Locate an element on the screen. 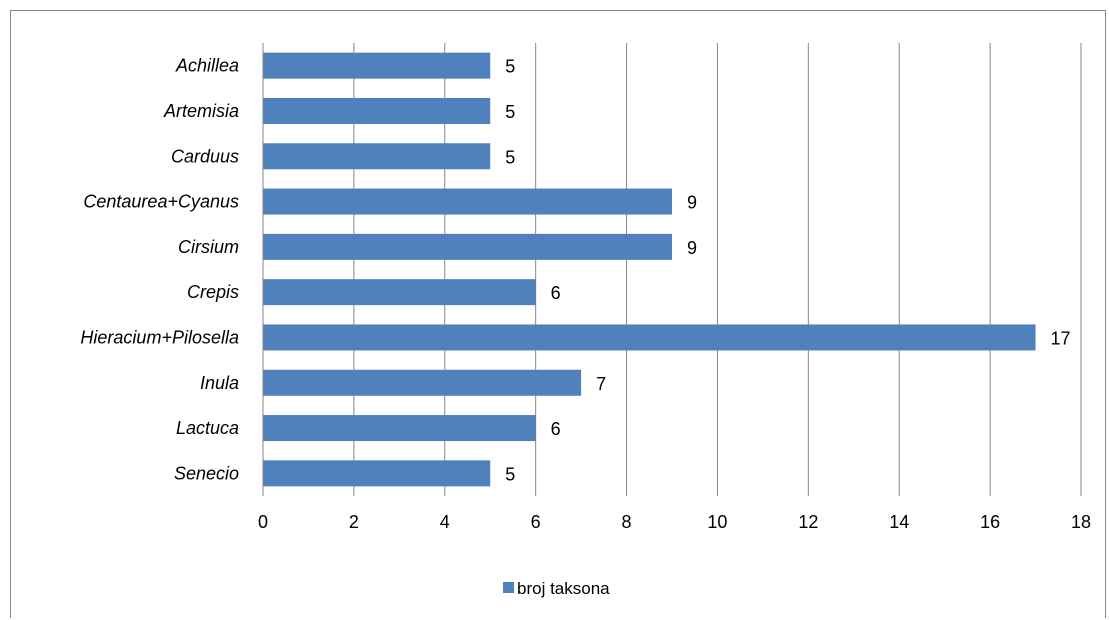 This screenshot has width=1109, height=620. x-tick-label: 12 is located at coordinates (808, 522).